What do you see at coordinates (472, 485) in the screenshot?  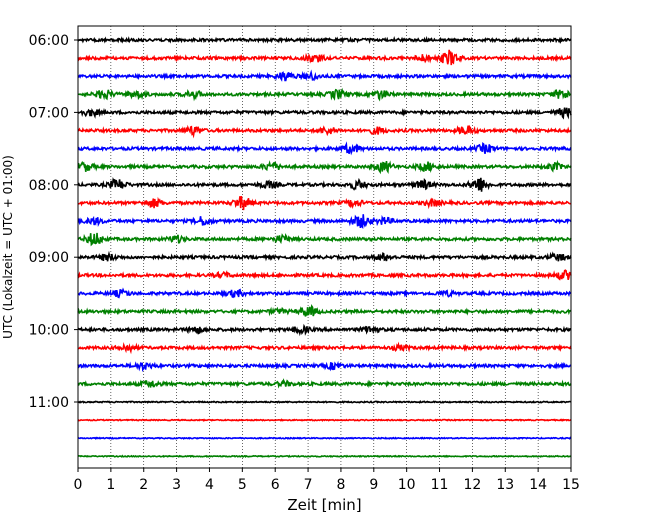 I see `x-tick-label: 12` at bounding box center [472, 485].